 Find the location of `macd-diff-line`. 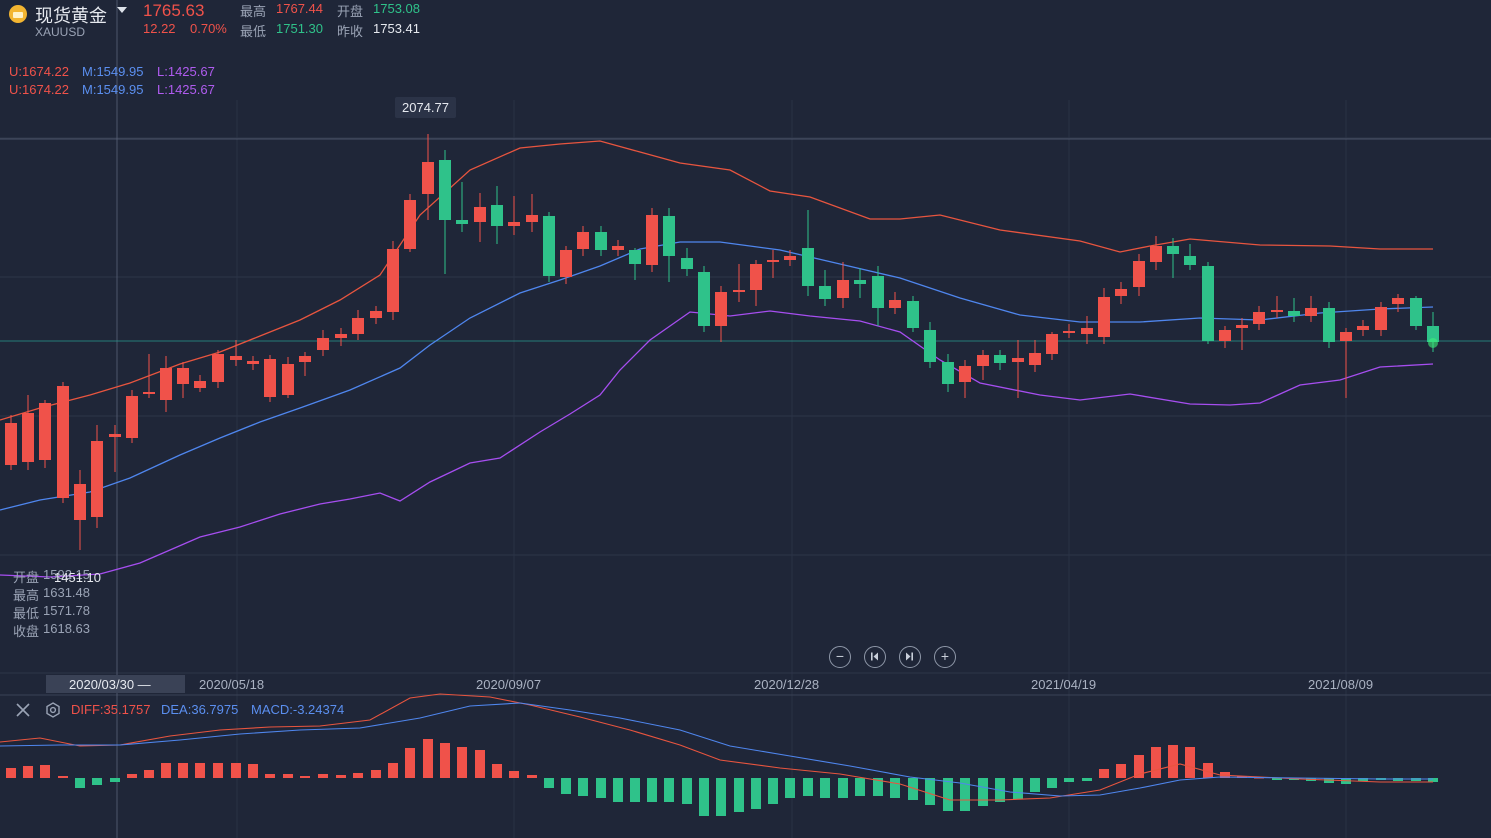

macd-diff-line is located at coordinates (716, 747).